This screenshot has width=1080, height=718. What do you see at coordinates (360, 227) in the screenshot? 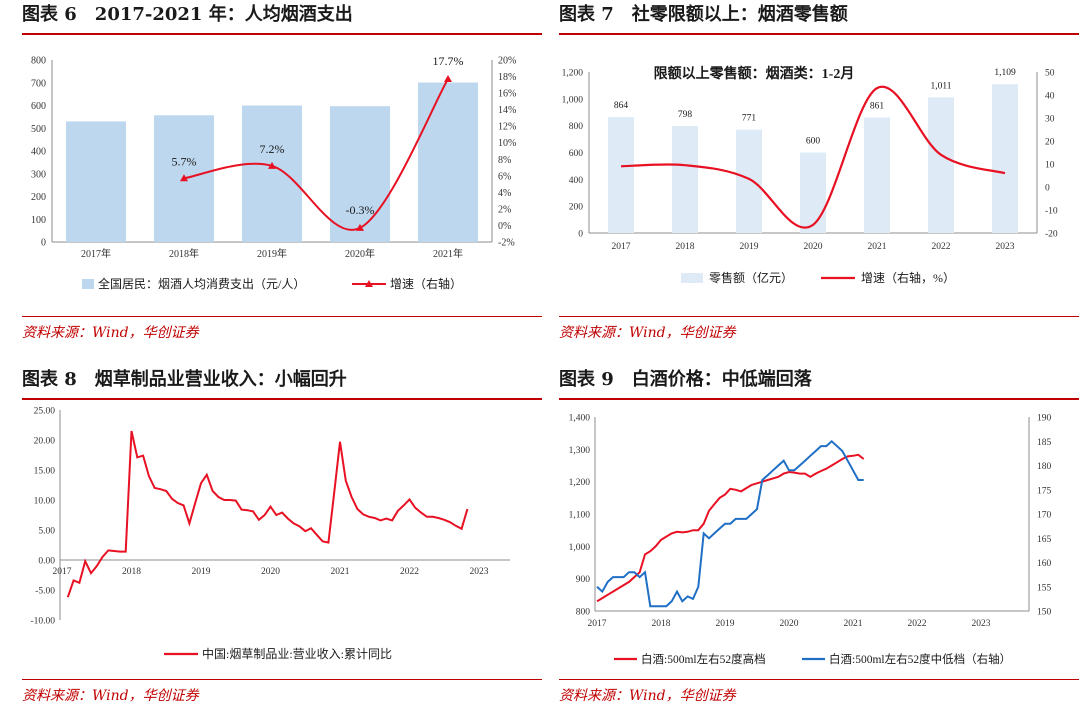
I see `data-point-marker` at bounding box center [360, 227].